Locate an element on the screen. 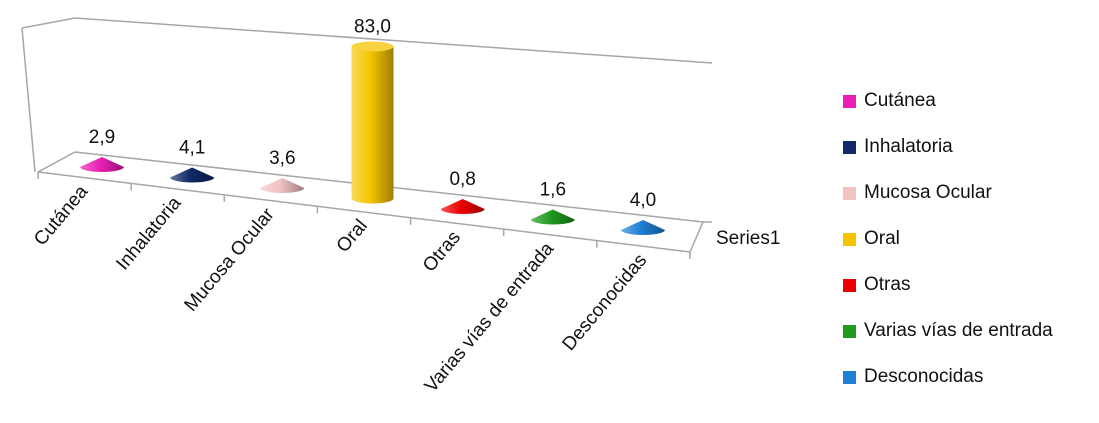 Image resolution: width=1099 pixels, height=423 pixels. floor-right-edge is located at coordinates (696, 237).